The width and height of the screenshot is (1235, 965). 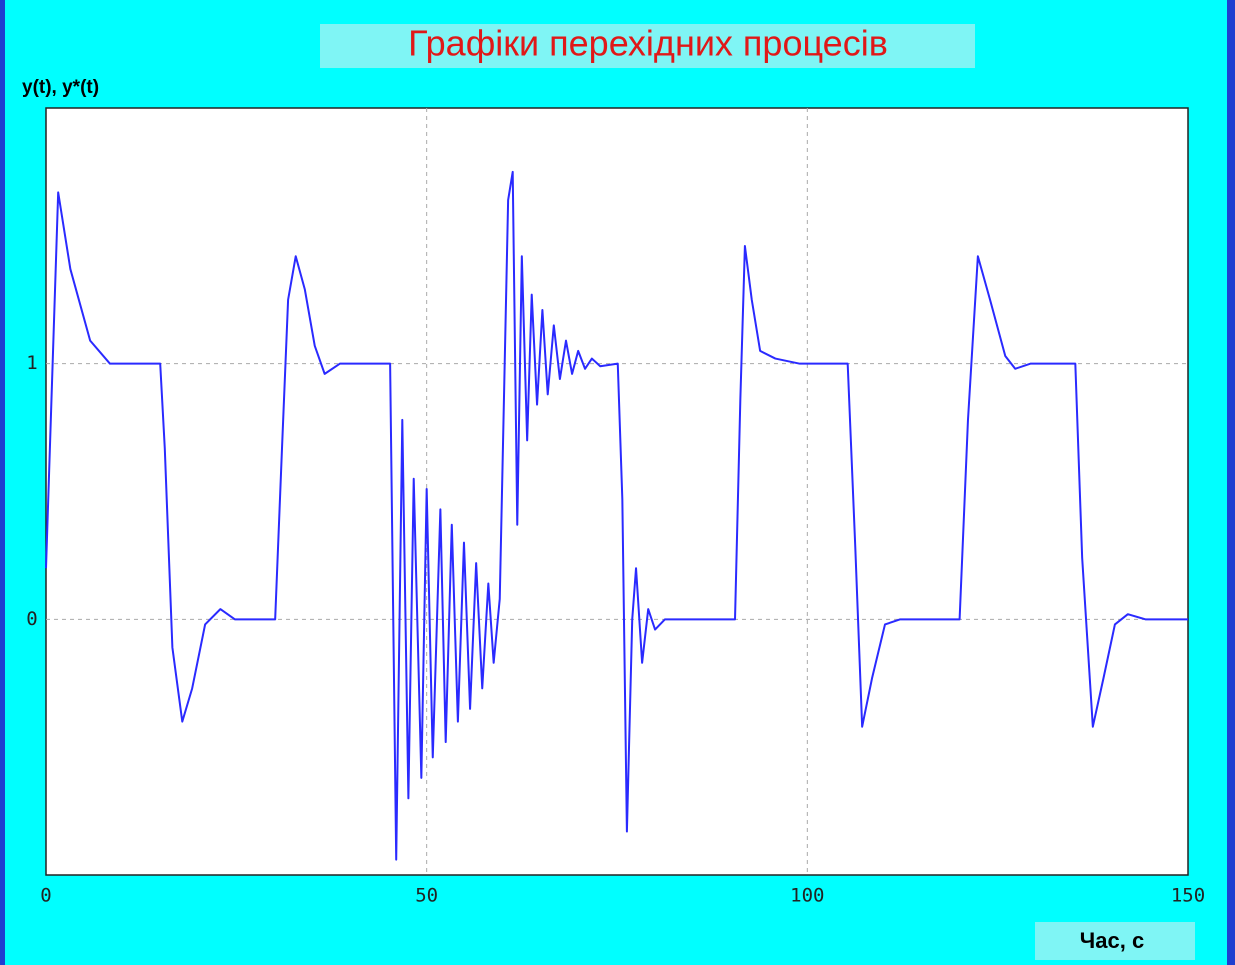 What do you see at coordinates (426, 896) in the screenshot?
I see `x-tick-label: 50` at bounding box center [426, 896].